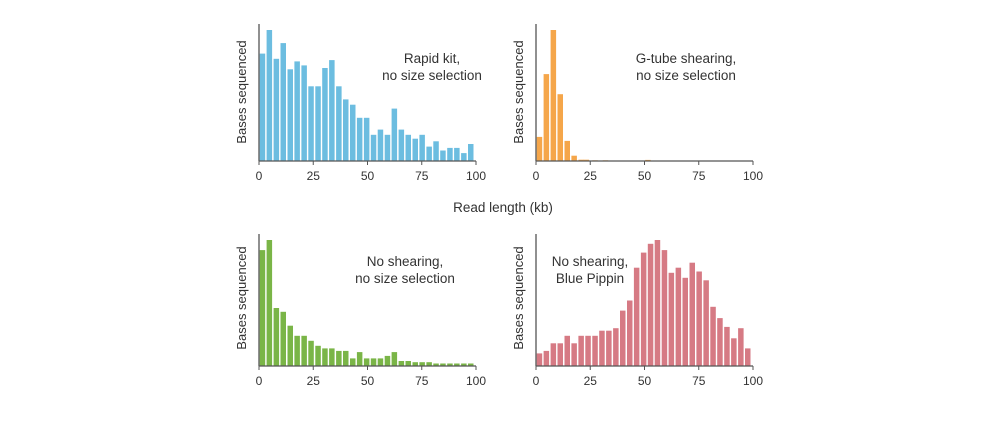  I want to click on panel-annotation: G-tube shearing,, so click(686, 58).